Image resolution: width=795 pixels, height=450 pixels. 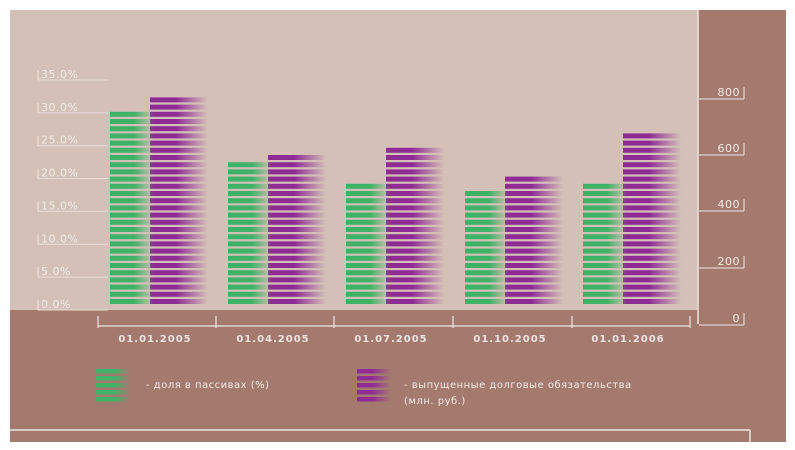 What do you see at coordinates (729, 261) in the screenshot?
I see `right-tick-label: 200` at bounding box center [729, 261].